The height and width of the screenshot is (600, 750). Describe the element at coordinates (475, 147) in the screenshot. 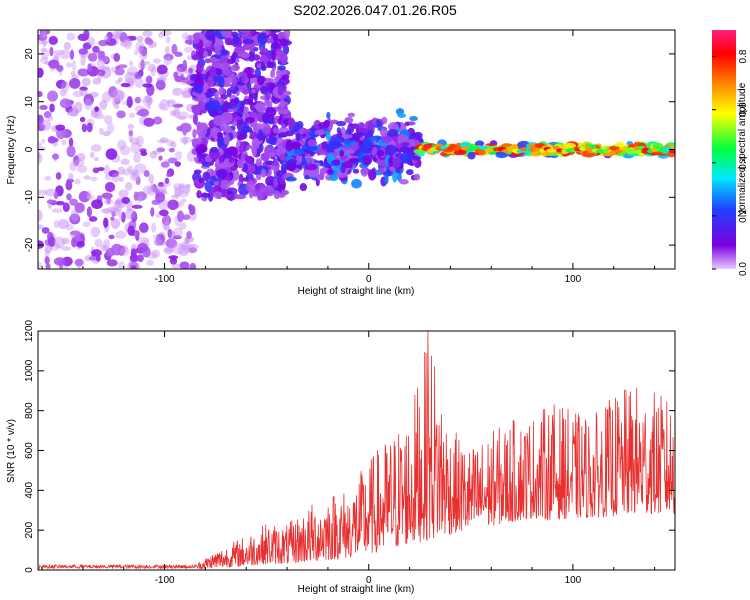

I see `heatmap-ridge-cell` at that location.